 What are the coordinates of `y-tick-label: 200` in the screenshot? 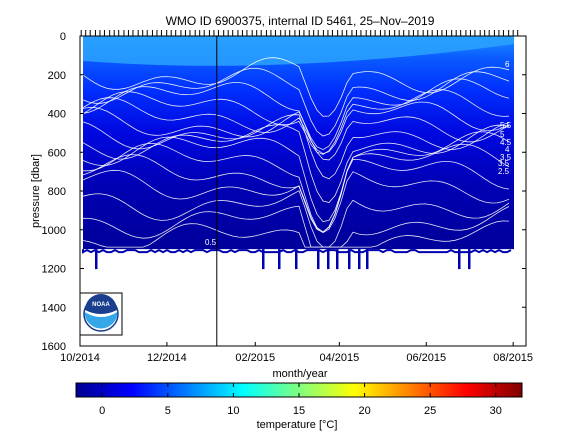 It's located at (57, 76).